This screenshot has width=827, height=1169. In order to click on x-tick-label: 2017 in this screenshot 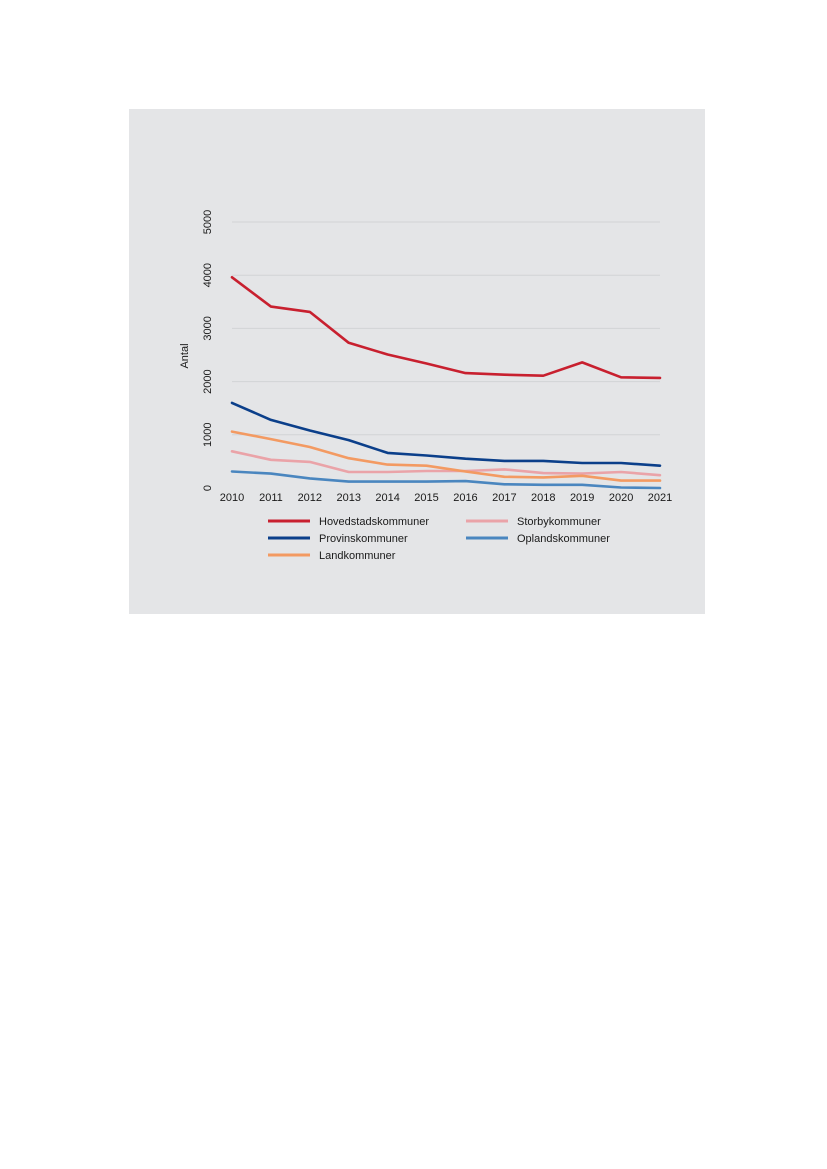, I will do `click(504, 498)`.